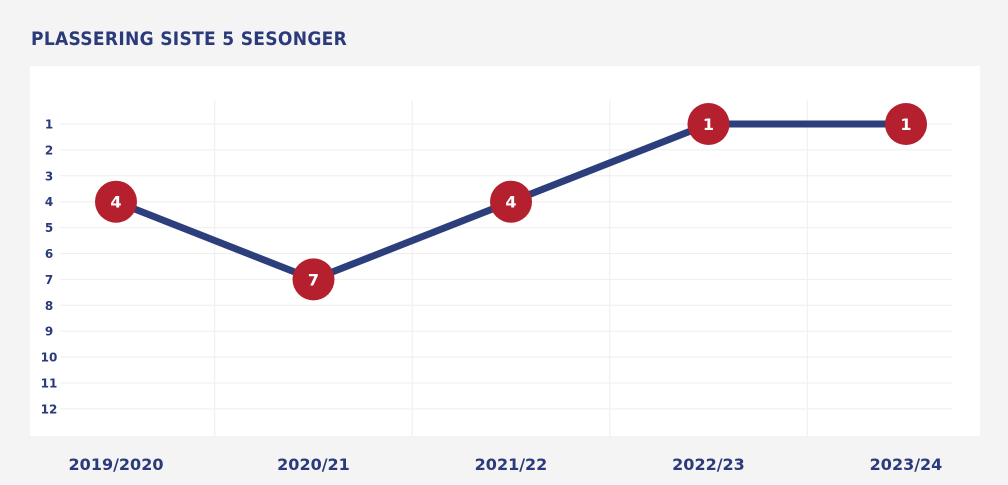 The image size is (1008, 485). I want to click on y-tick-label: 9, so click(49, 332).